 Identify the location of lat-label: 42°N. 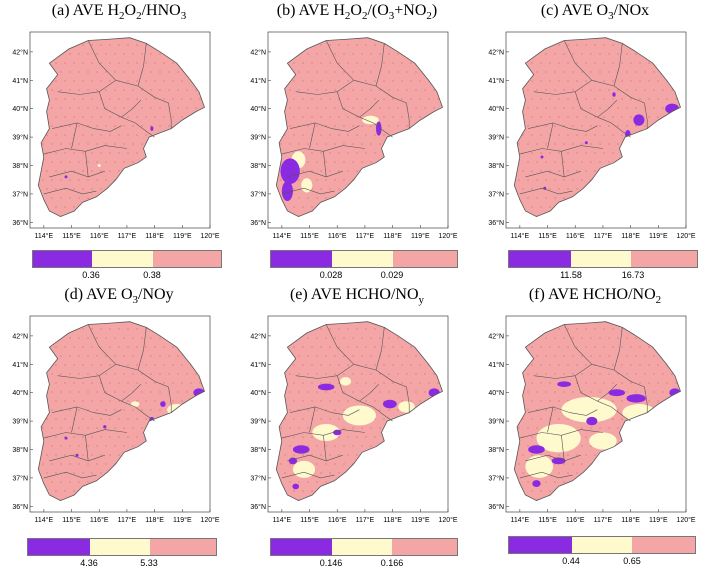
(496, 52).